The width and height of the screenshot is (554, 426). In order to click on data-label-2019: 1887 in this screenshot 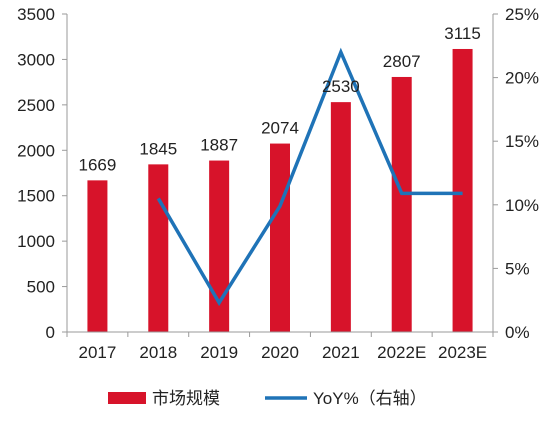, I will do `click(219, 145)`.